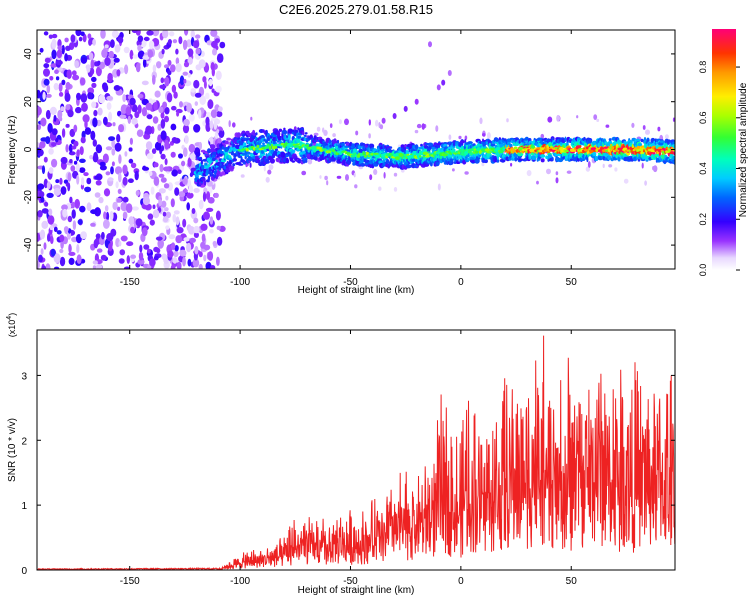 This screenshot has height=600, width=750. What do you see at coordinates (572, 282) in the screenshot?
I see `heatmap-x-tick-label: 50` at bounding box center [572, 282].